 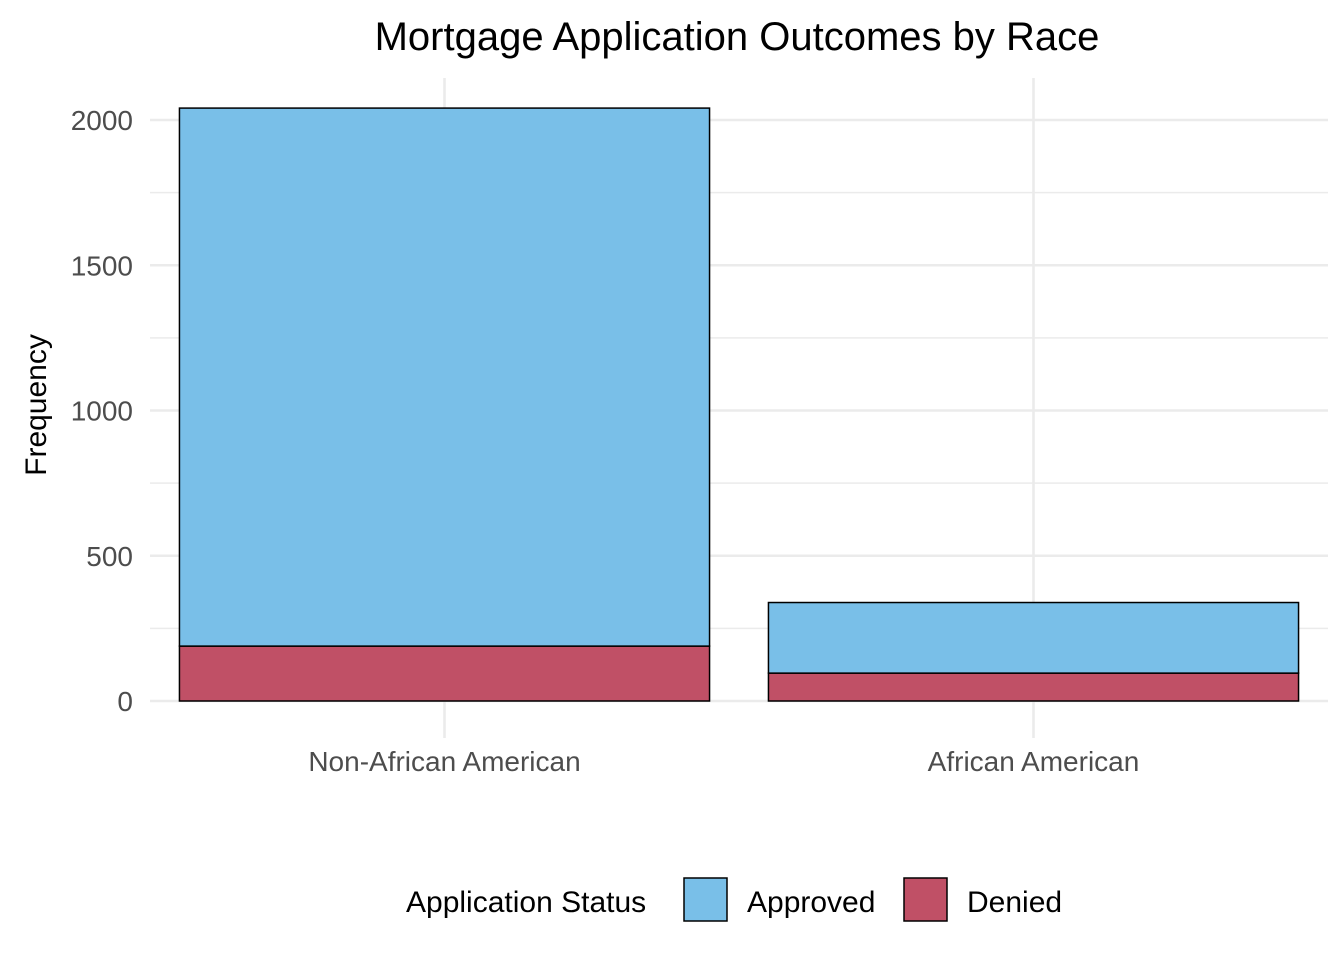 I want to click on y-tick-label: 2000, so click(x=102, y=120).